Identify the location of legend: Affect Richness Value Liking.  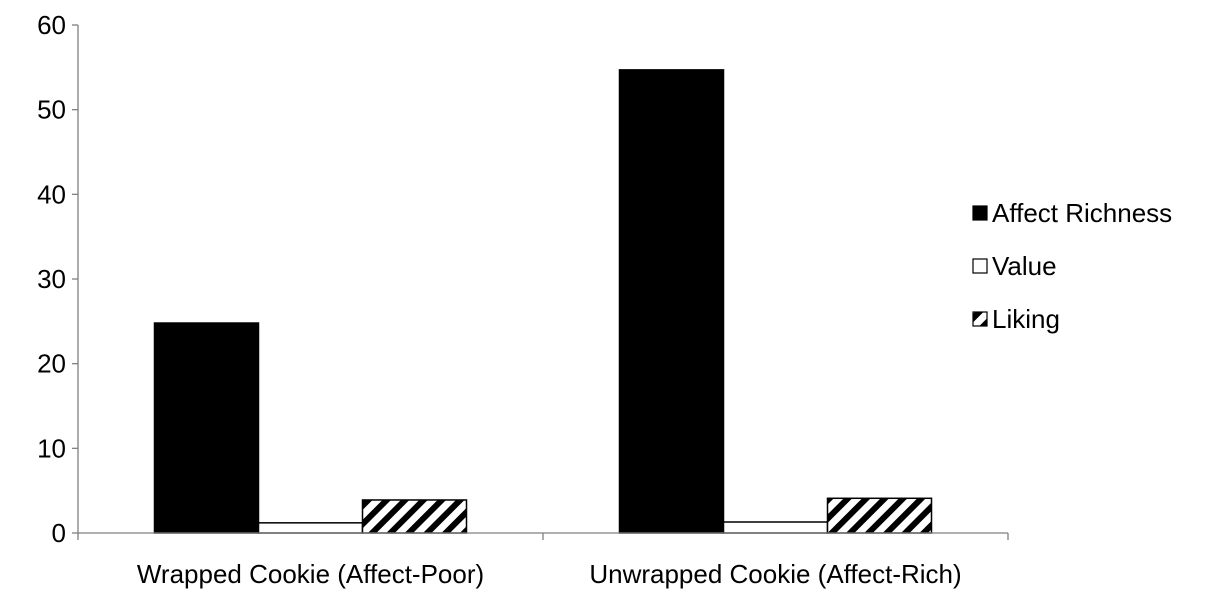
(1072, 266).